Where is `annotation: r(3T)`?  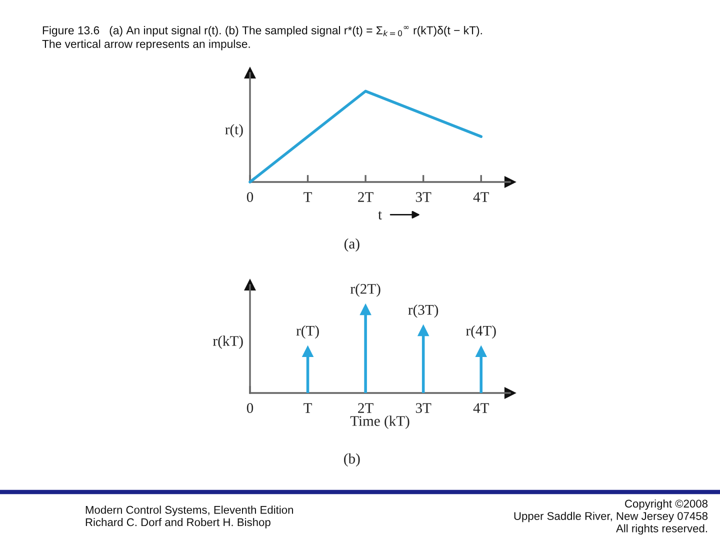 annotation: r(3T) is located at coordinates (423, 311).